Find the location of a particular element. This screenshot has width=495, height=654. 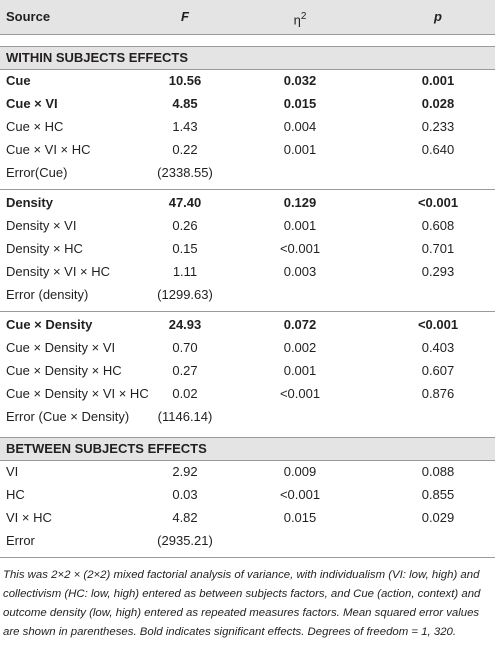

cell-value: 0.855 is located at coordinates (438, 494).